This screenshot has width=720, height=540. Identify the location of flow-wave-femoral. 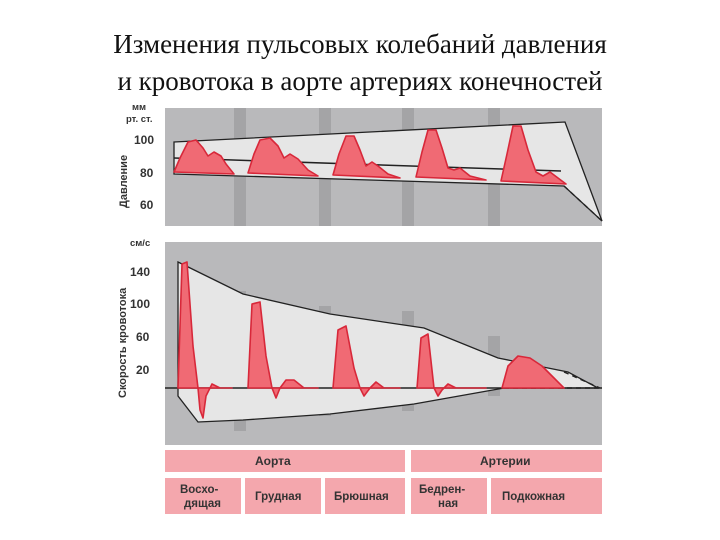
(451, 365).